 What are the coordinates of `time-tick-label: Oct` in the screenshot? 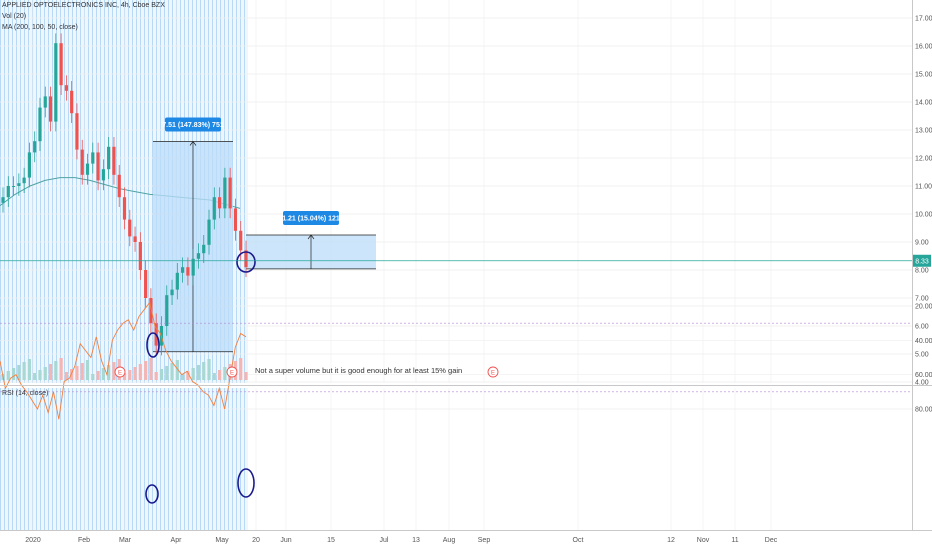 It's located at (578, 540).